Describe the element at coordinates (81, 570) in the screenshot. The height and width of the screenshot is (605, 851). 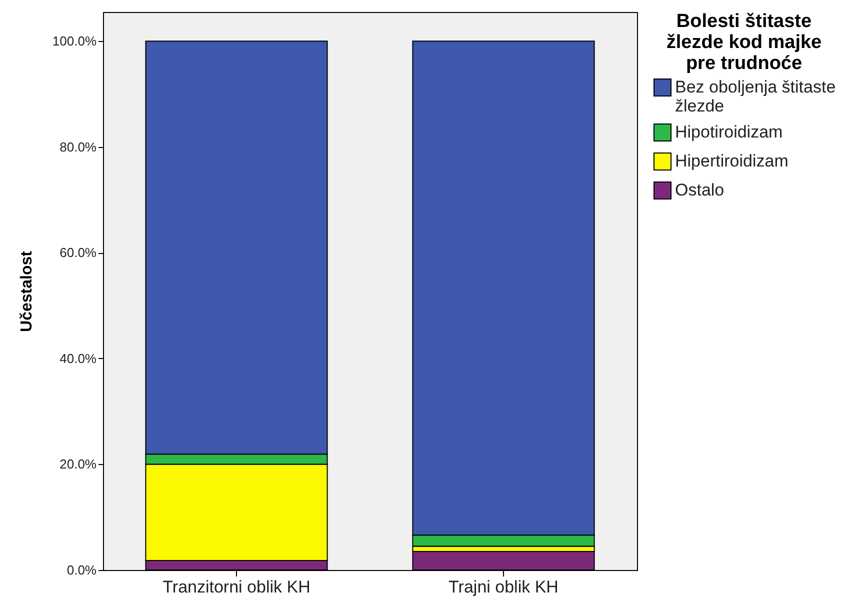
I see `y-tick-label: 0.0%` at that location.